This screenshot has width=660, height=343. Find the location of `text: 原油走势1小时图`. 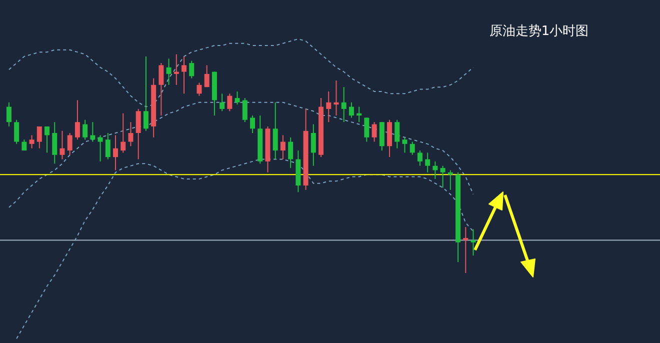

text: 原油走势1小时图 is located at coordinates (539, 31).